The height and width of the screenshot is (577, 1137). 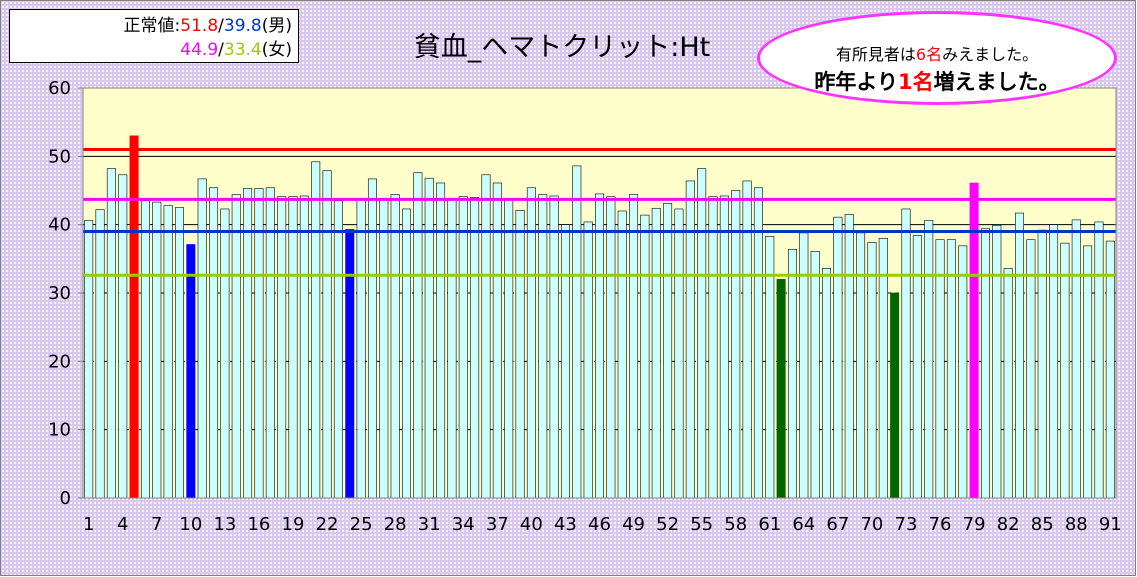 I want to click on male-lower-value: 39.8, so click(x=242, y=26).